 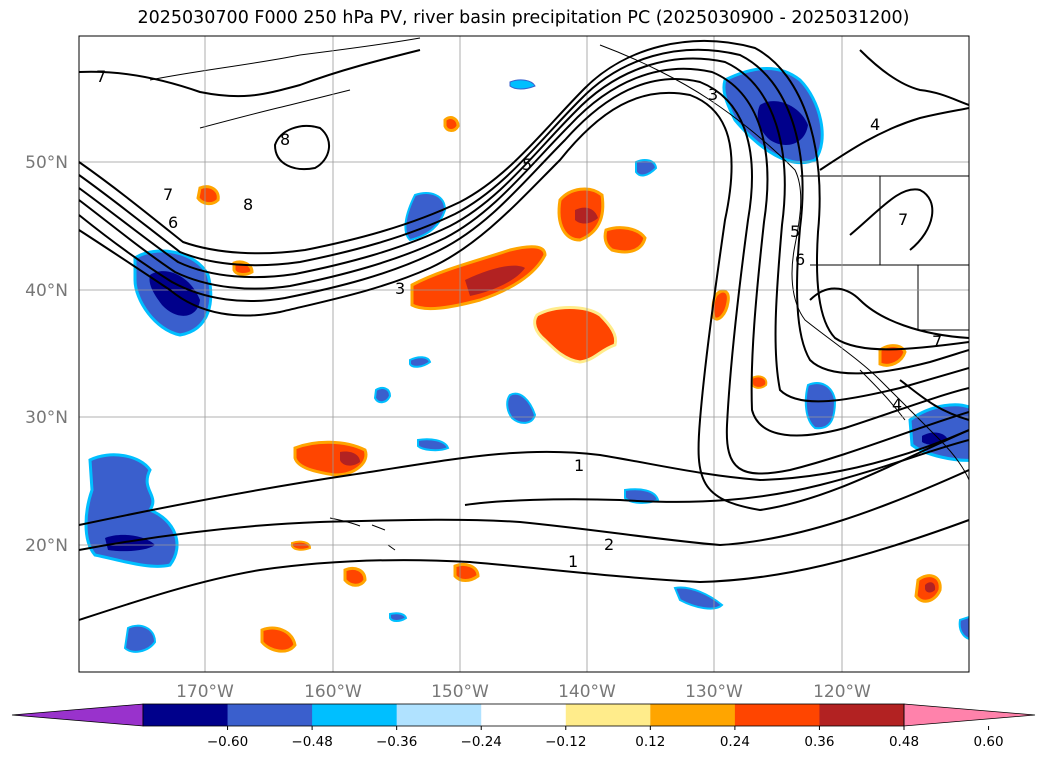 What do you see at coordinates (278, 639) in the screenshot?
I see `pos-region-small5` at bounding box center [278, 639].